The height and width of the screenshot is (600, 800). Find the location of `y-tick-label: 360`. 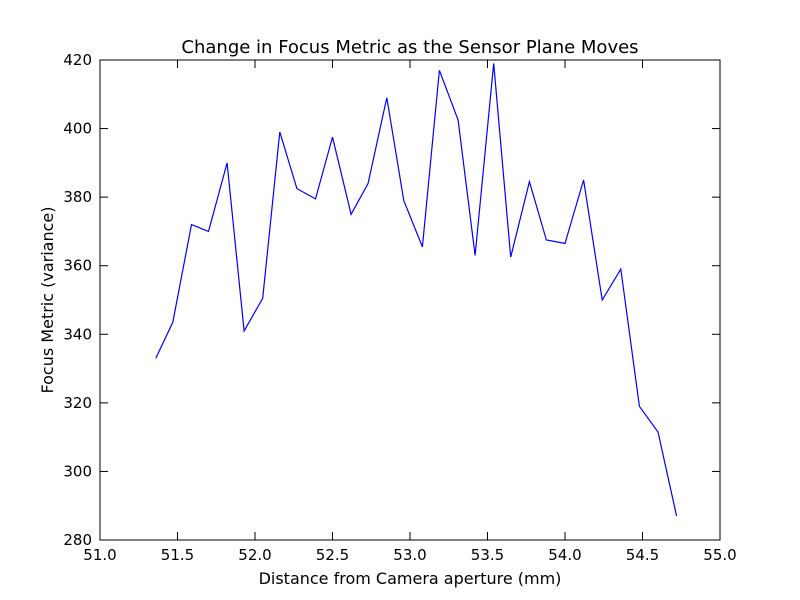

y-tick-label: 360 is located at coordinates (77, 266).